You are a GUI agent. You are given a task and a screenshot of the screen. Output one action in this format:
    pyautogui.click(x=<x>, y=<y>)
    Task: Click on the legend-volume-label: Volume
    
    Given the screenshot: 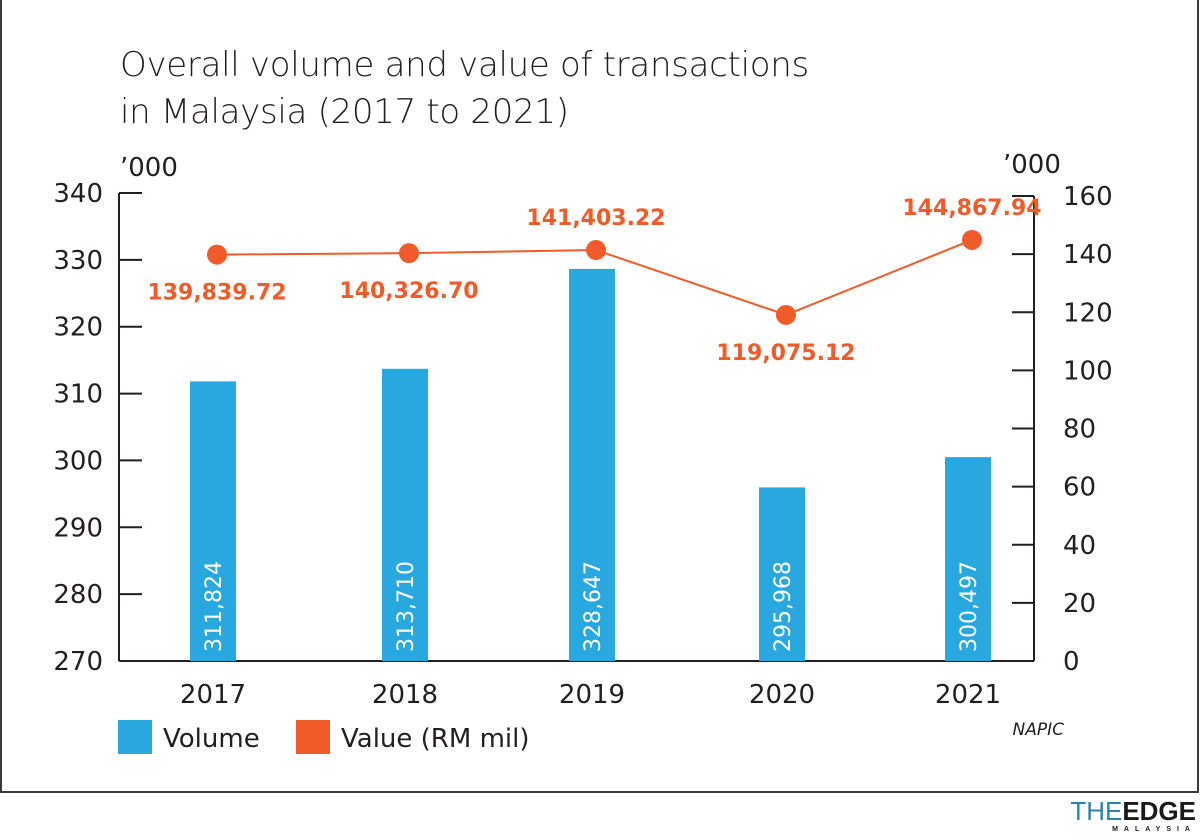 What is the action you would take?
    pyautogui.click(x=211, y=739)
    